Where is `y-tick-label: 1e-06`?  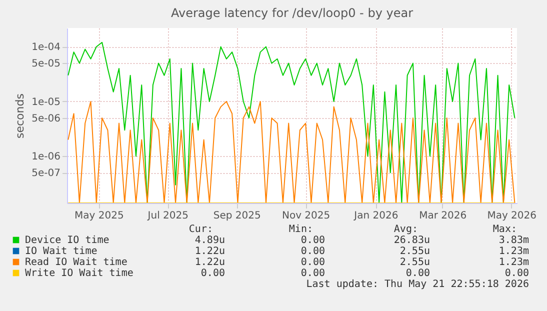 y-tick-label: 1e-06 is located at coordinates (46, 157).